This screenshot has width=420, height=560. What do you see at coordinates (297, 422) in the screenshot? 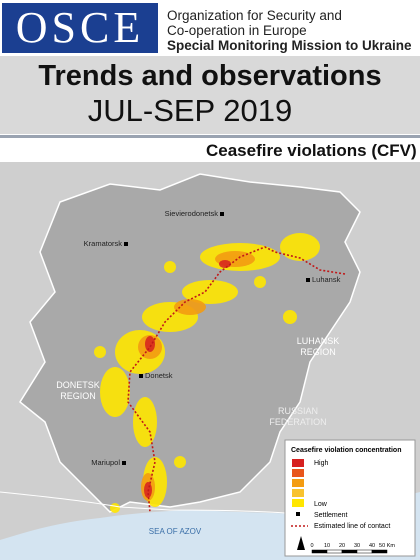
I see `region-label: FEDERATION` at bounding box center [297, 422].